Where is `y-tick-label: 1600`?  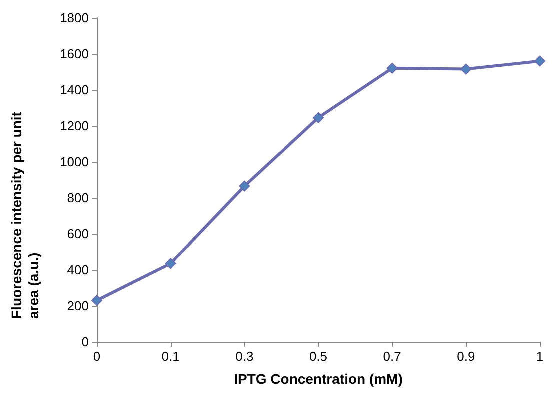
y-tick-label: 1600 is located at coordinates (74, 54).